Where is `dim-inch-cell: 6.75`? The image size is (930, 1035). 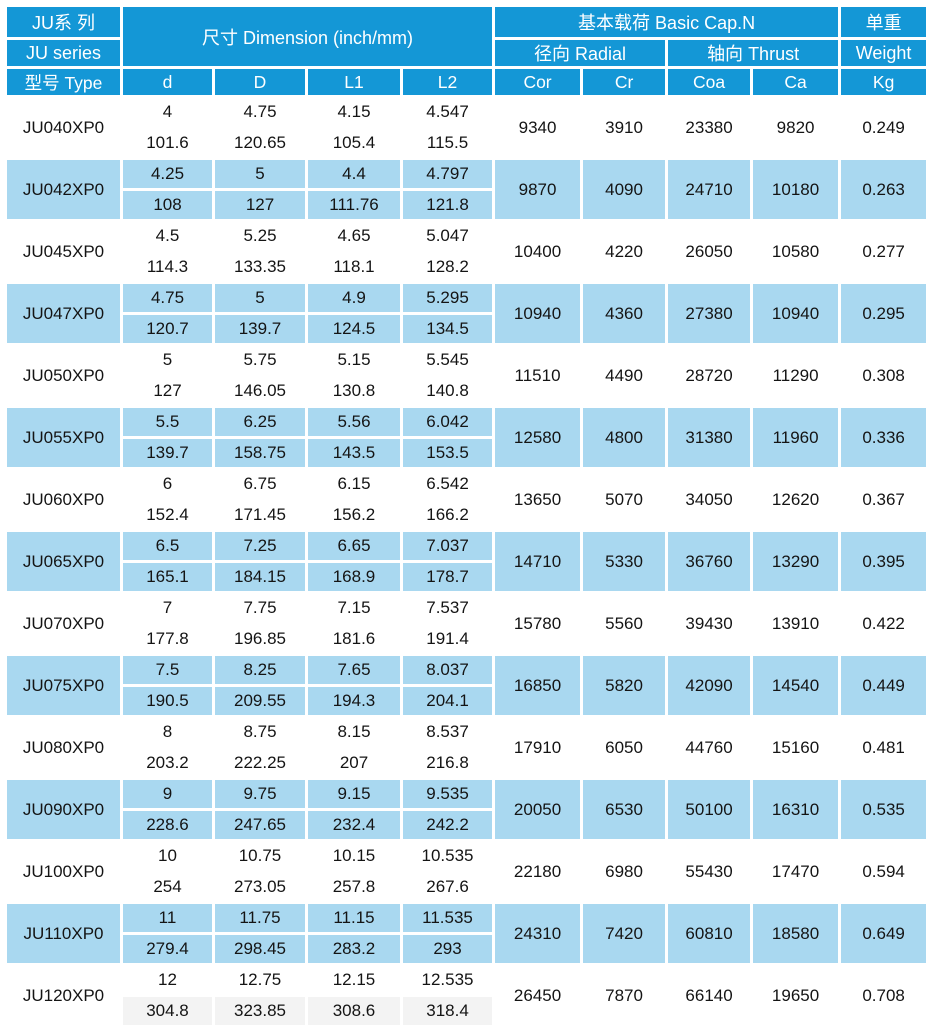
dim-inch-cell: 6.75 is located at coordinates (260, 483).